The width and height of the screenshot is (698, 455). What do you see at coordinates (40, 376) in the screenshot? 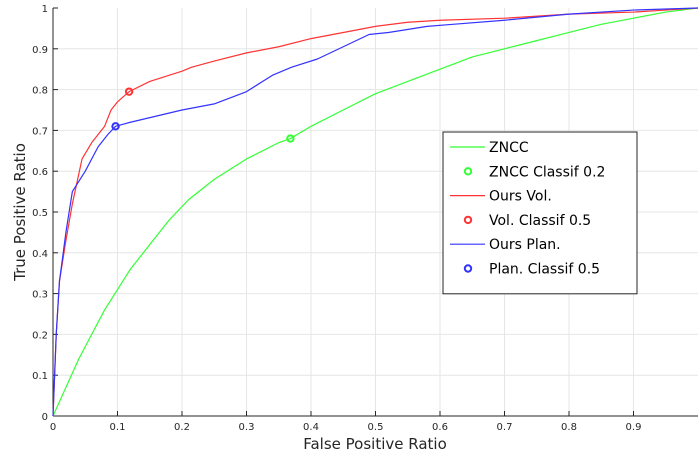
I see `y-tick-label: 0.1` at bounding box center [40, 376].